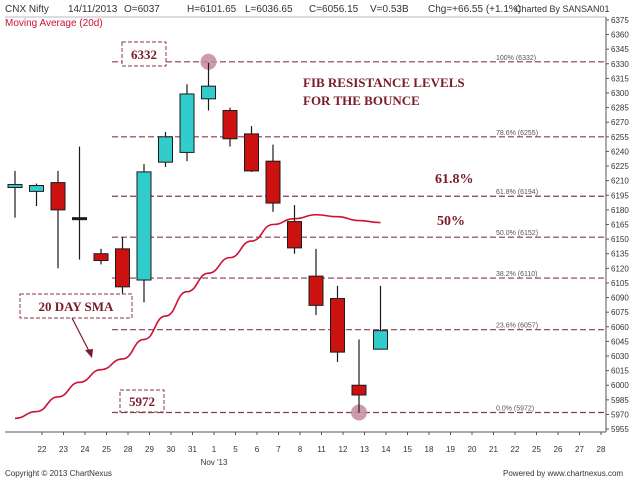 The height and width of the screenshot is (480, 640). What do you see at coordinates (407, 449) in the screenshot?
I see `x-tick-label: 15` at bounding box center [407, 449].